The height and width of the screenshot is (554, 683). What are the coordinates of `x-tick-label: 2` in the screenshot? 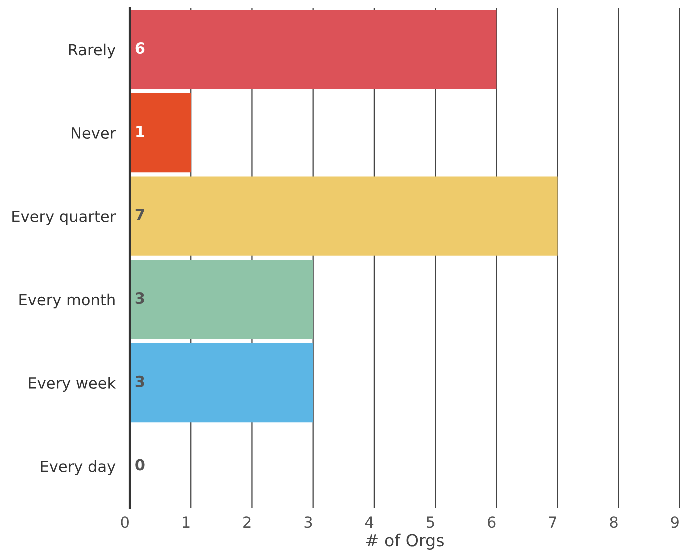 It's located at (247, 522).